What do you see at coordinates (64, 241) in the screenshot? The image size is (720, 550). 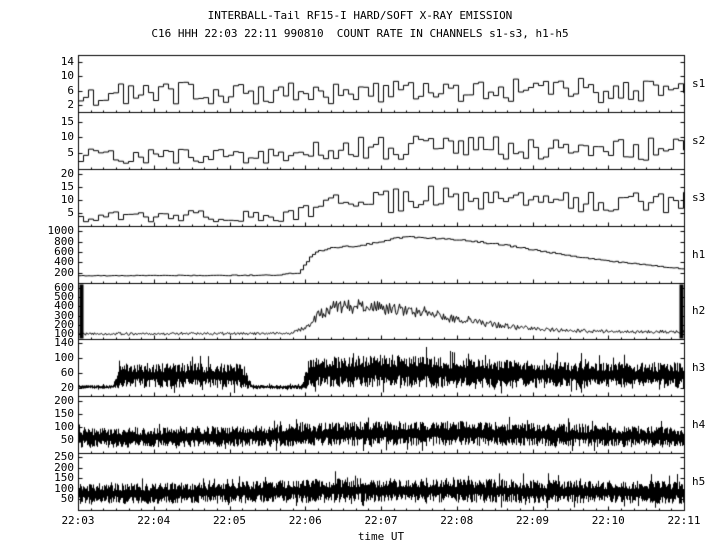 I see `y-tick-label: 800` at bounding box center [64, 241].